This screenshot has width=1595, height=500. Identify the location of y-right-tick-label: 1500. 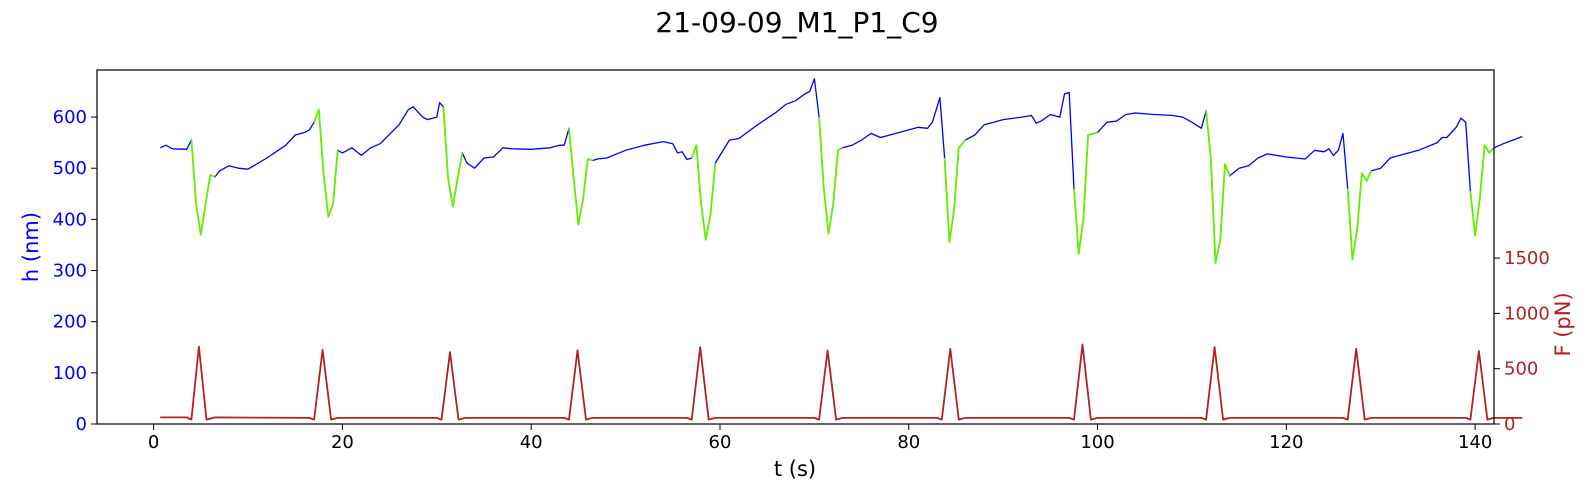
(1527, 258).